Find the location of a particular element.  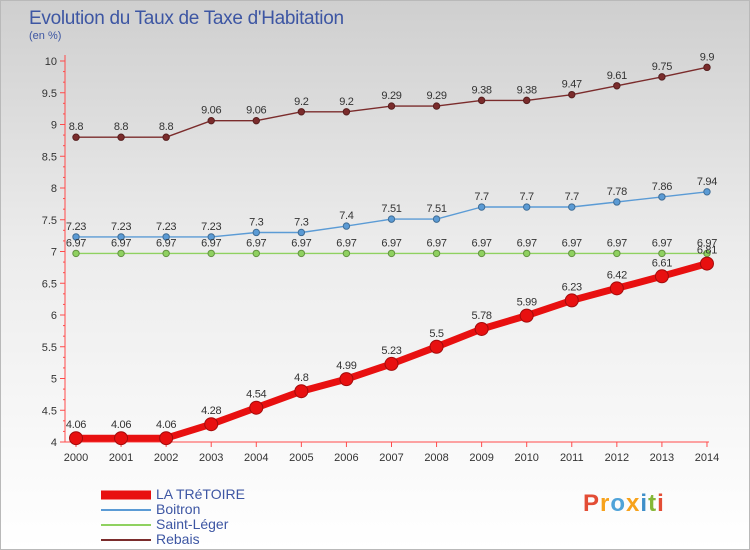

data-label-la-tr-toire: 5.99 is located at coordinates (527, 303).